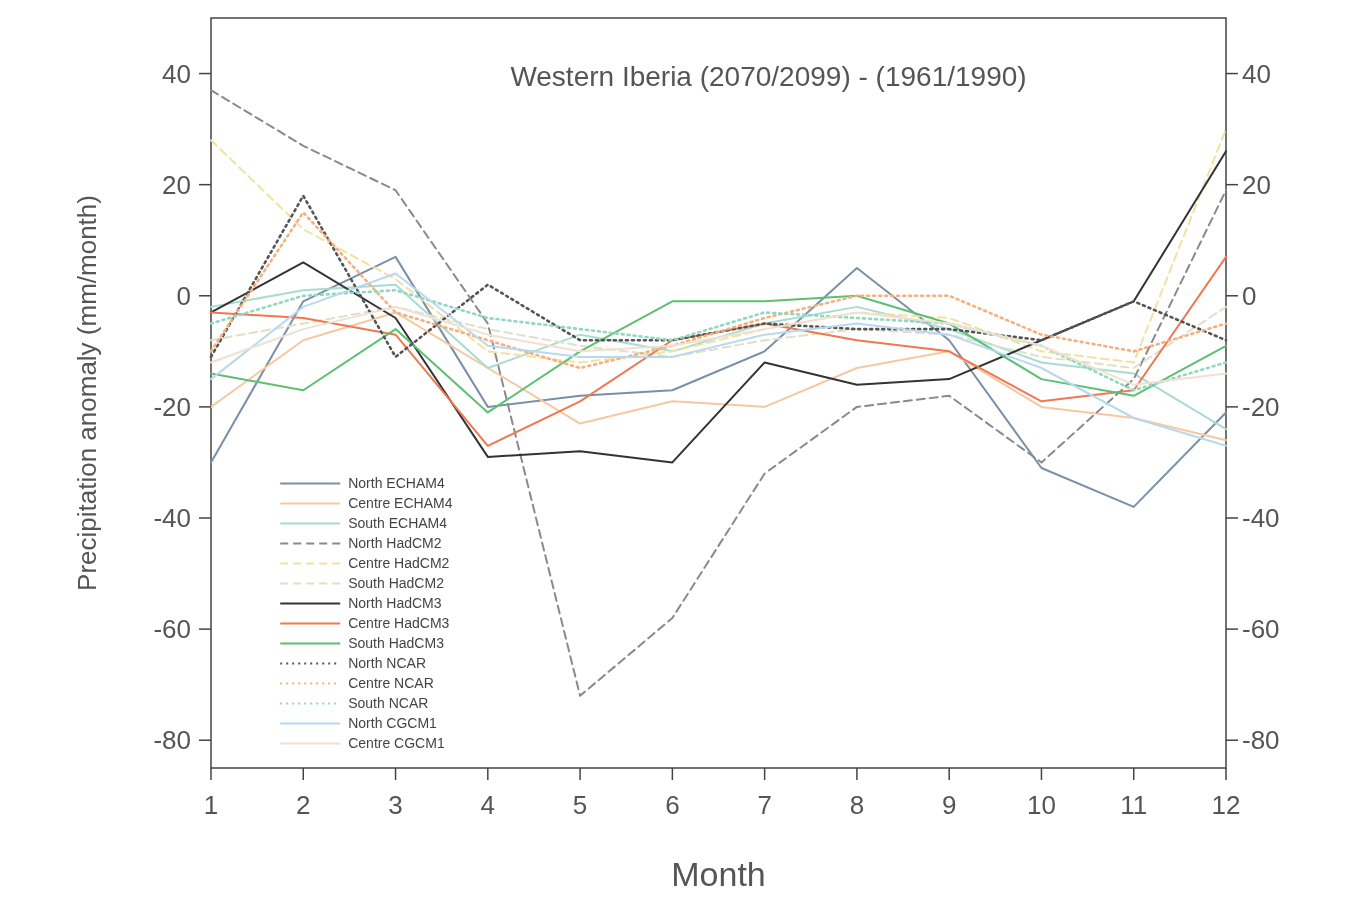 The height and width of the screenshot is (911, 1349). What do you see at coordinates (1261, 406) in the screenshot?
I see `y2-tick-label: -20` at bounding box center [1261, 406].